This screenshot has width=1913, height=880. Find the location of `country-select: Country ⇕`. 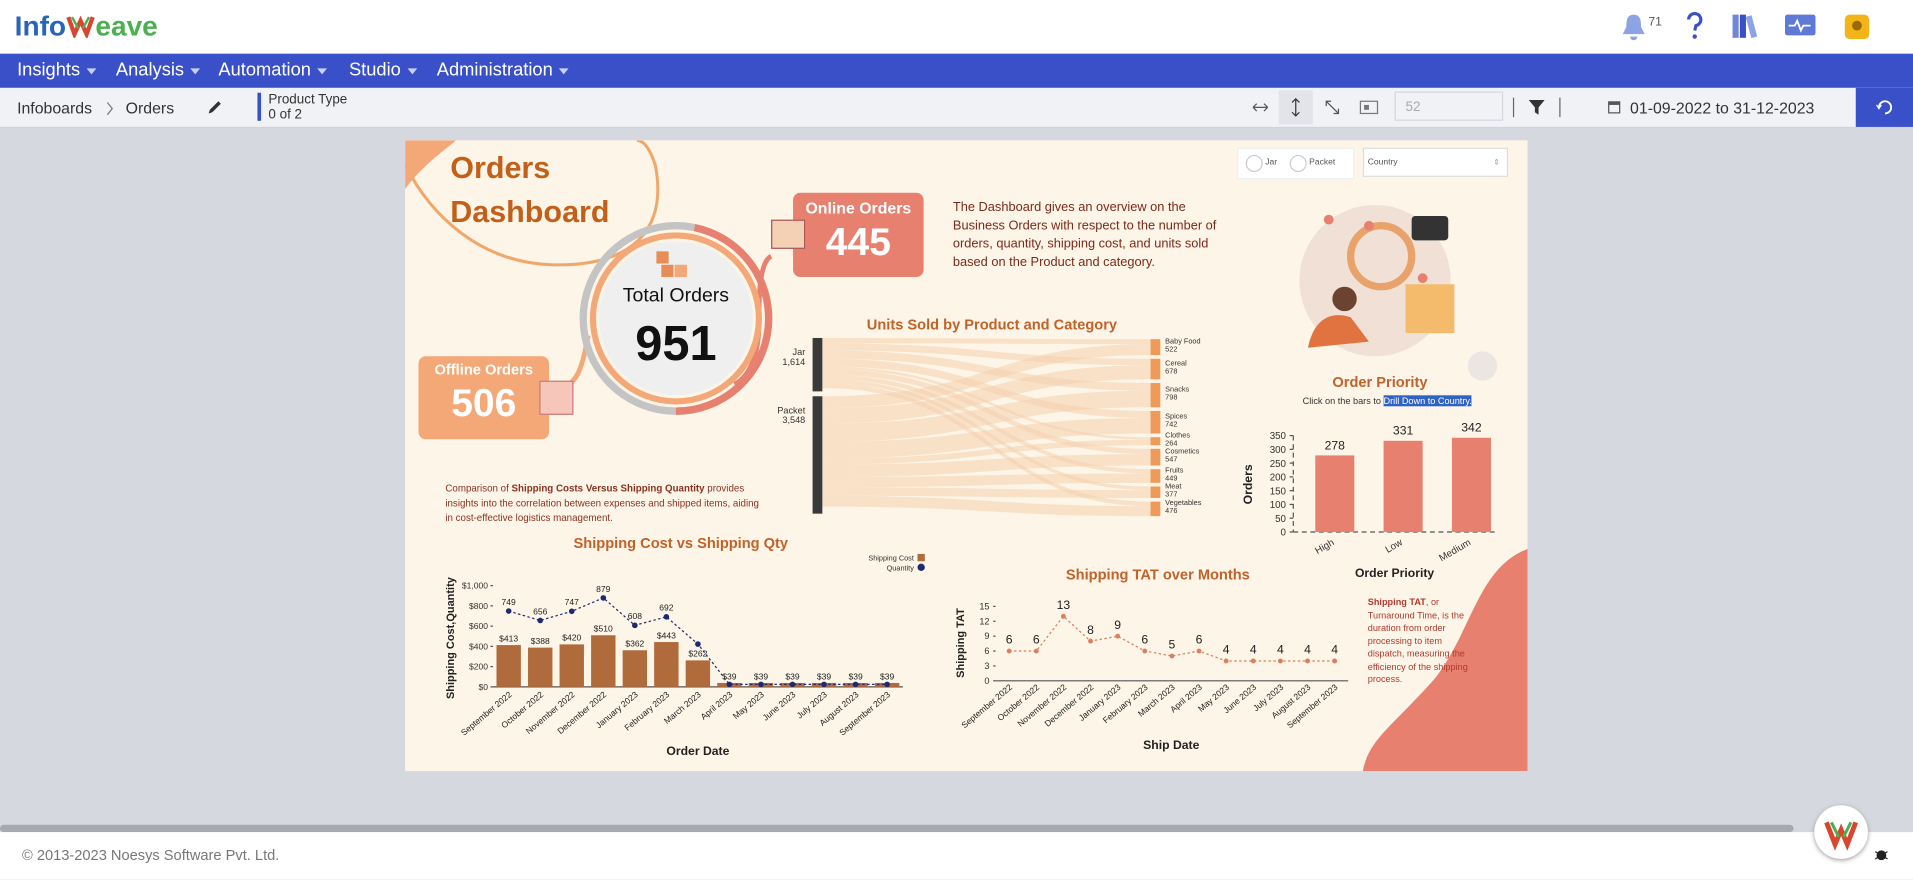

country-select: Country ⇕ is located at coordinates (1435, 162).